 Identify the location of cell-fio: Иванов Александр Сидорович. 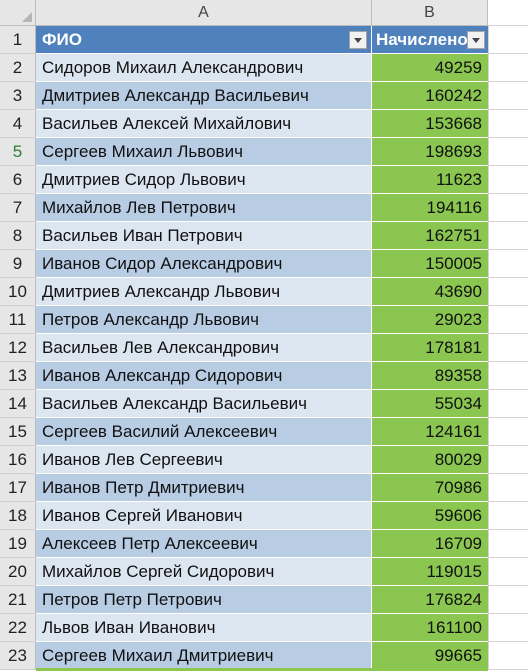
(204, 376).